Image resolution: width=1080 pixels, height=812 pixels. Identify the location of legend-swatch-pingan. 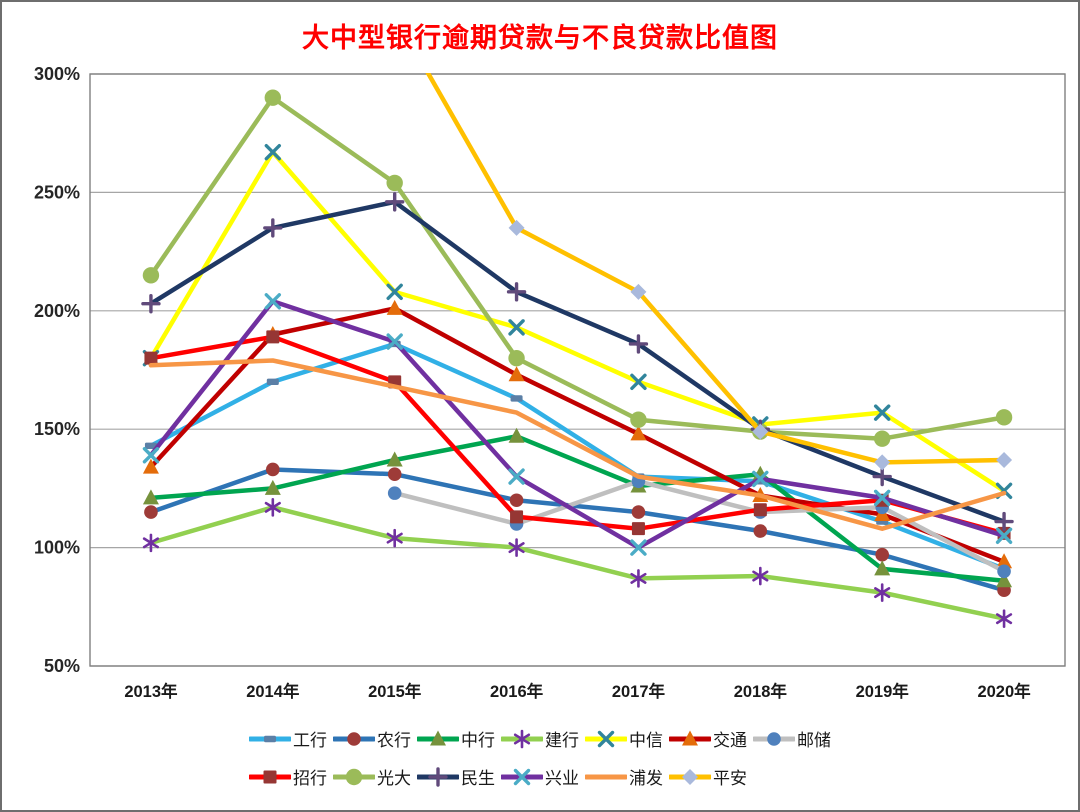
(690, 776).